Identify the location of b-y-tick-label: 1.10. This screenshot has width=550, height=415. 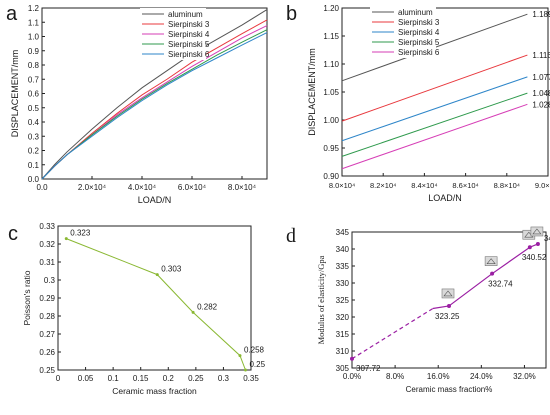
(331, 64).